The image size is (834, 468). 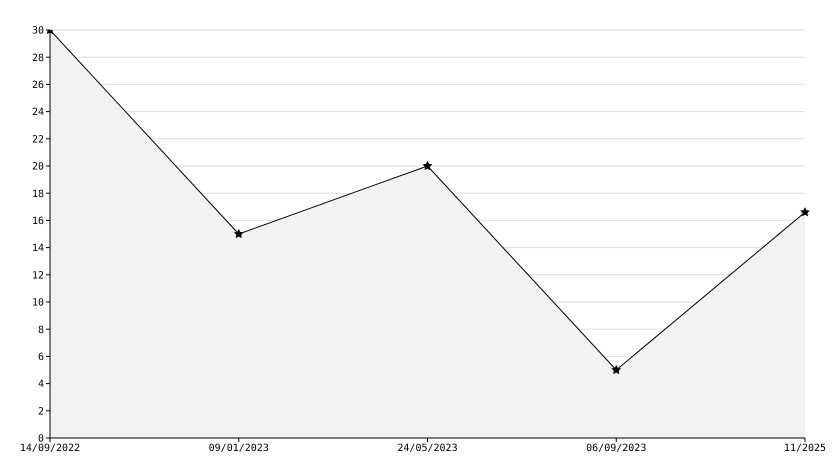 What do you see at coordinates (41, 357) in the screenshot?
I see `y-tick-label: 6` at bounding box center [41, 357].